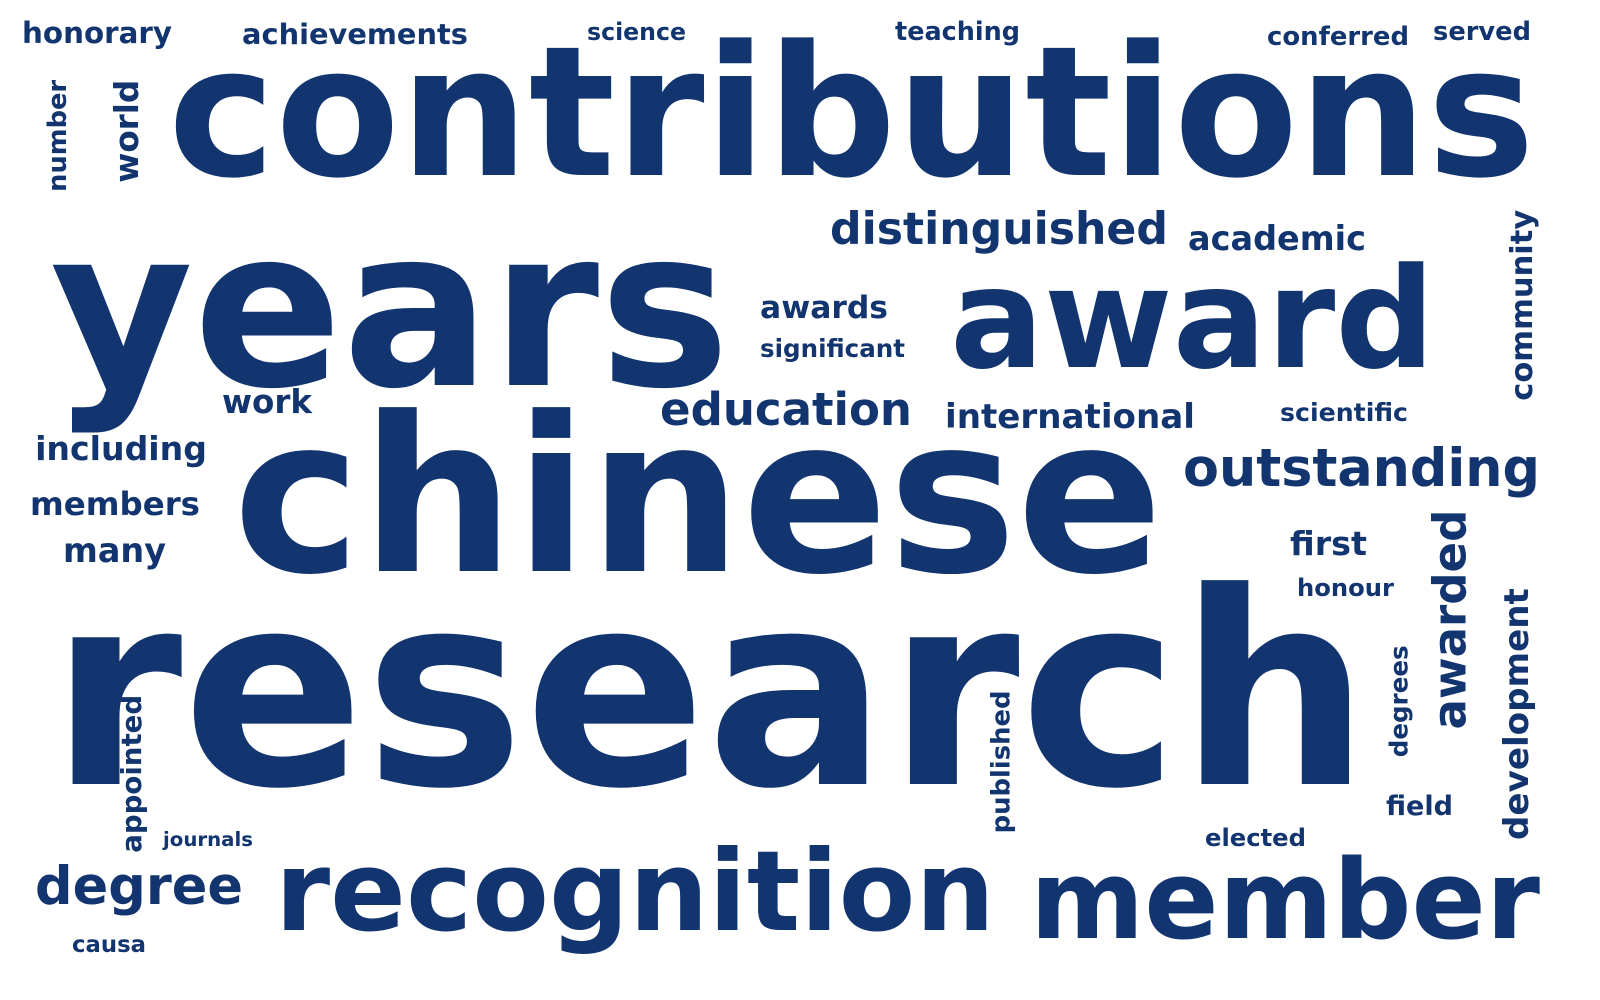 This screenshot has width=1600, height=1000. What do you see at coordinates (139, 887) in the screenshot?
I see `word-degree: degree` at bounding box center [139, 887].